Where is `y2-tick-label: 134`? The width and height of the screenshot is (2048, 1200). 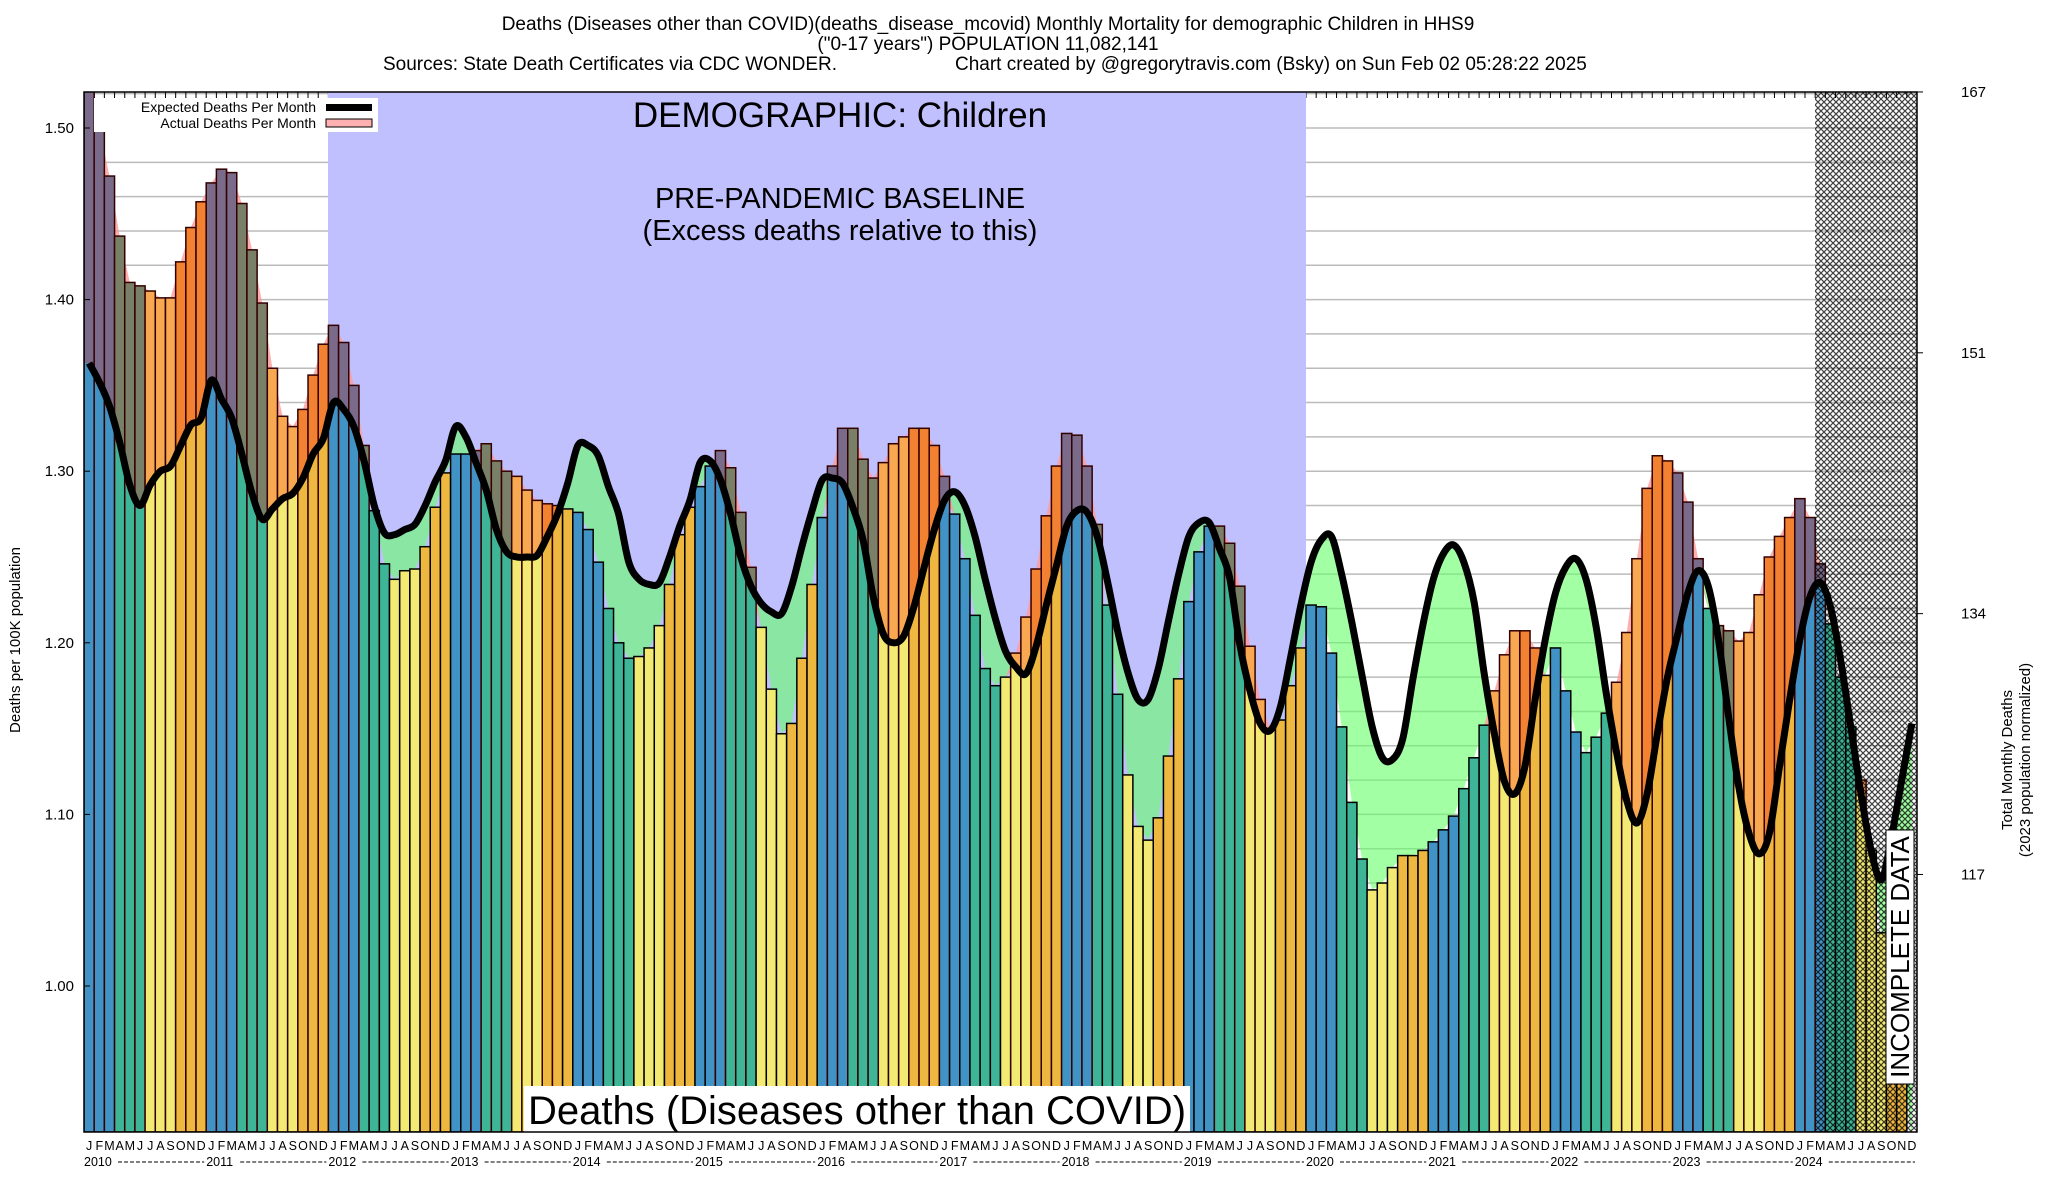 y2-tick-label: 134 is located at coordinates (1973, 614).